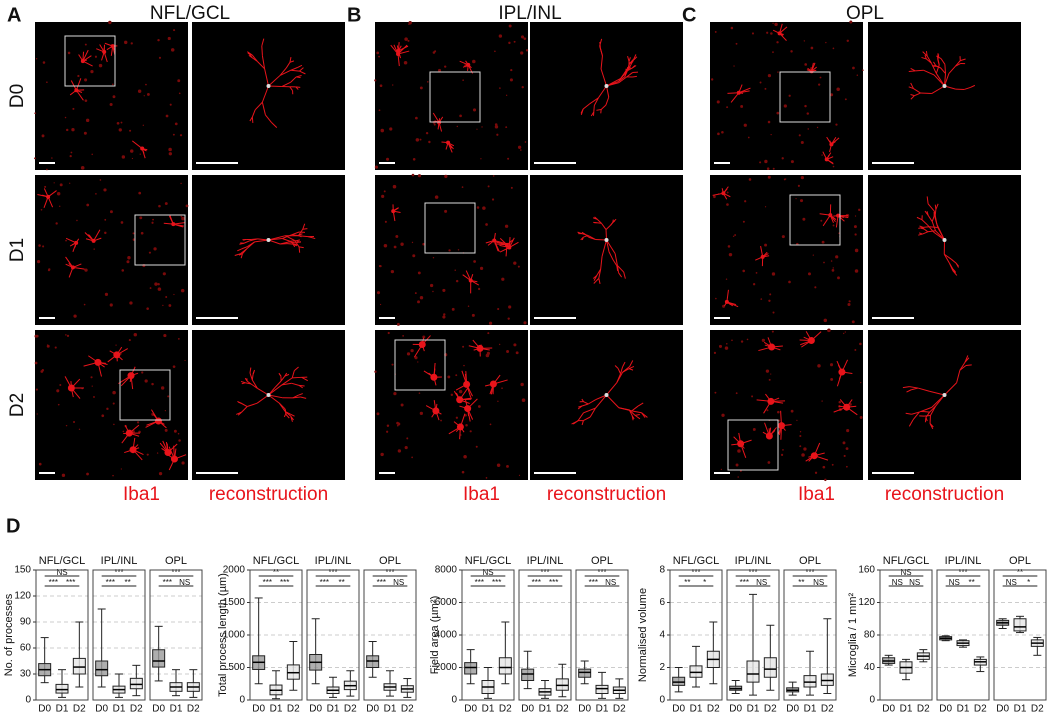 This screenshot has width=1052, height=725. What do you see at coordinates (792, 709) in the screenshot?
I see `x-tick-label: D0` at bounding box center [792, 709].